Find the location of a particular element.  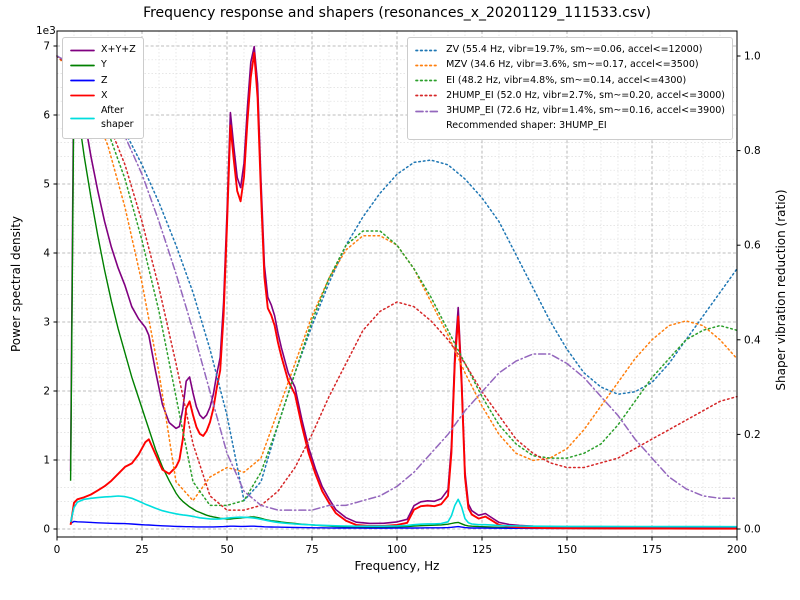

svg-text: 3 is located at coordinates (46, 323).